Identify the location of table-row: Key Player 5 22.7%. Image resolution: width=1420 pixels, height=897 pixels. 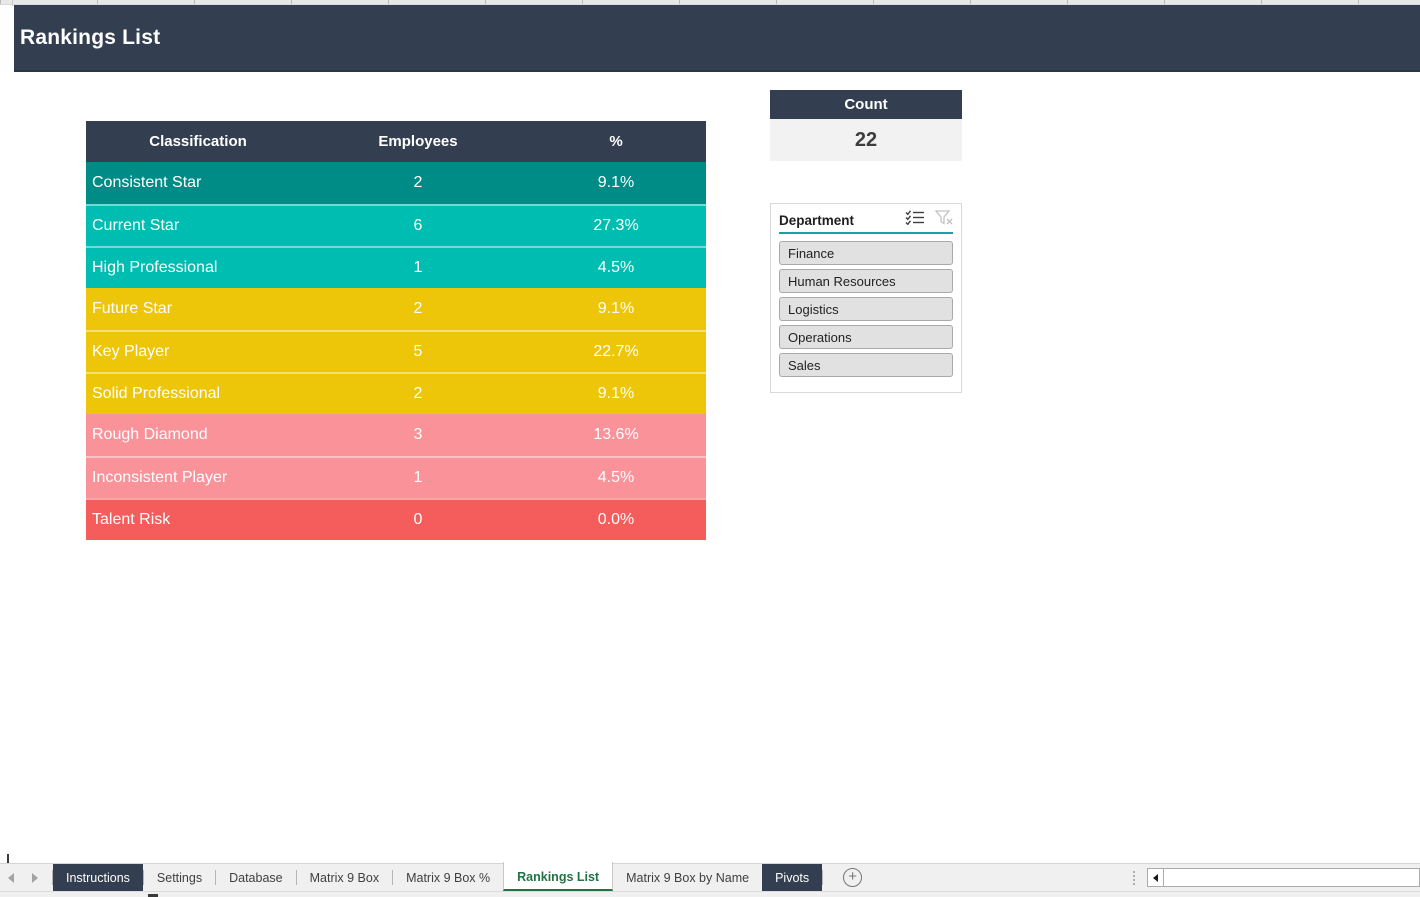
(396, 351).